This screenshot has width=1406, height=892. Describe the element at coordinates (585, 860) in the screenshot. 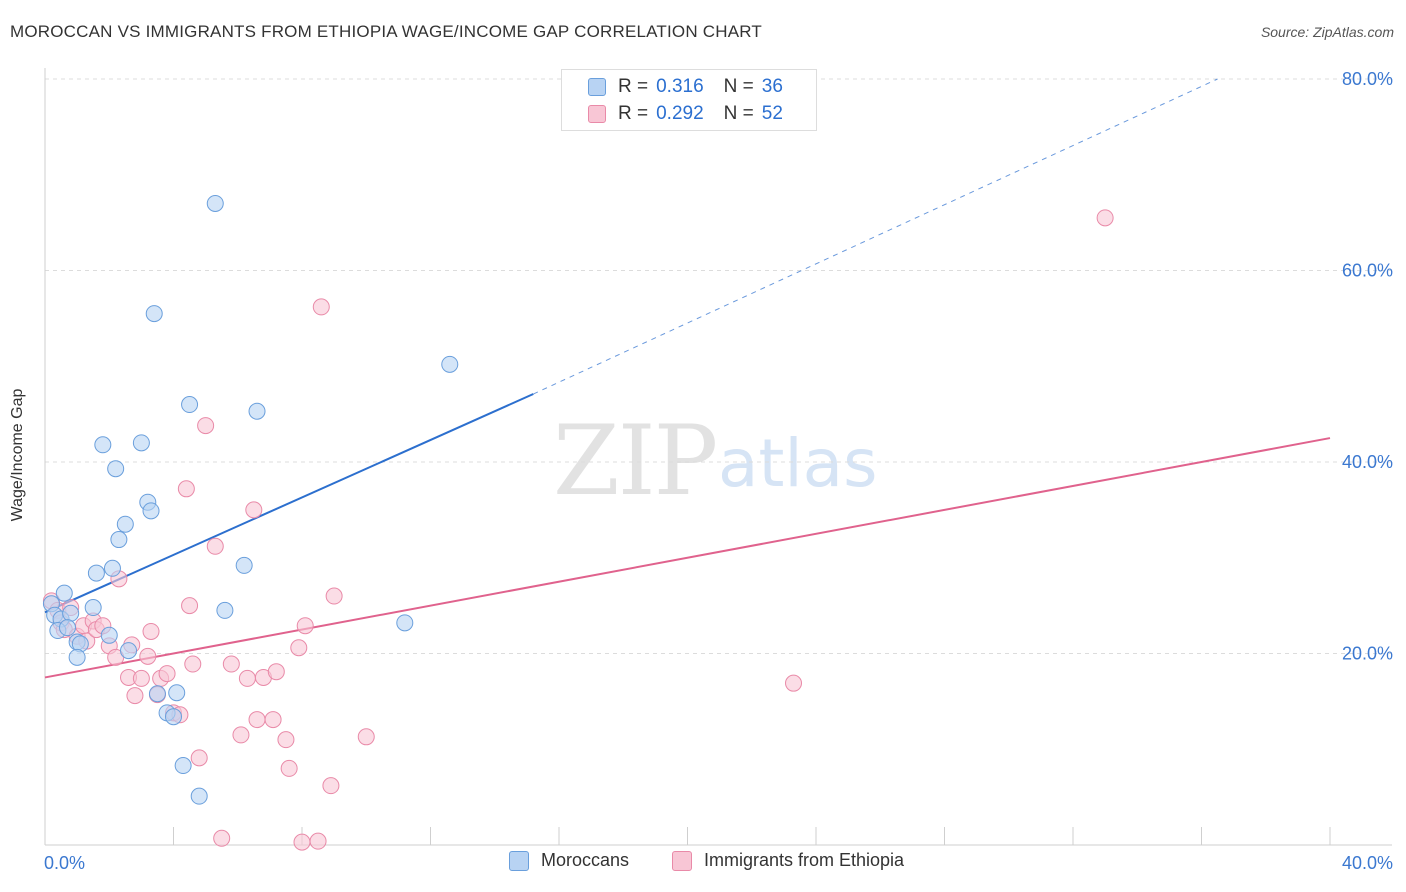

I see `legend-label: Moroccans` at that location.